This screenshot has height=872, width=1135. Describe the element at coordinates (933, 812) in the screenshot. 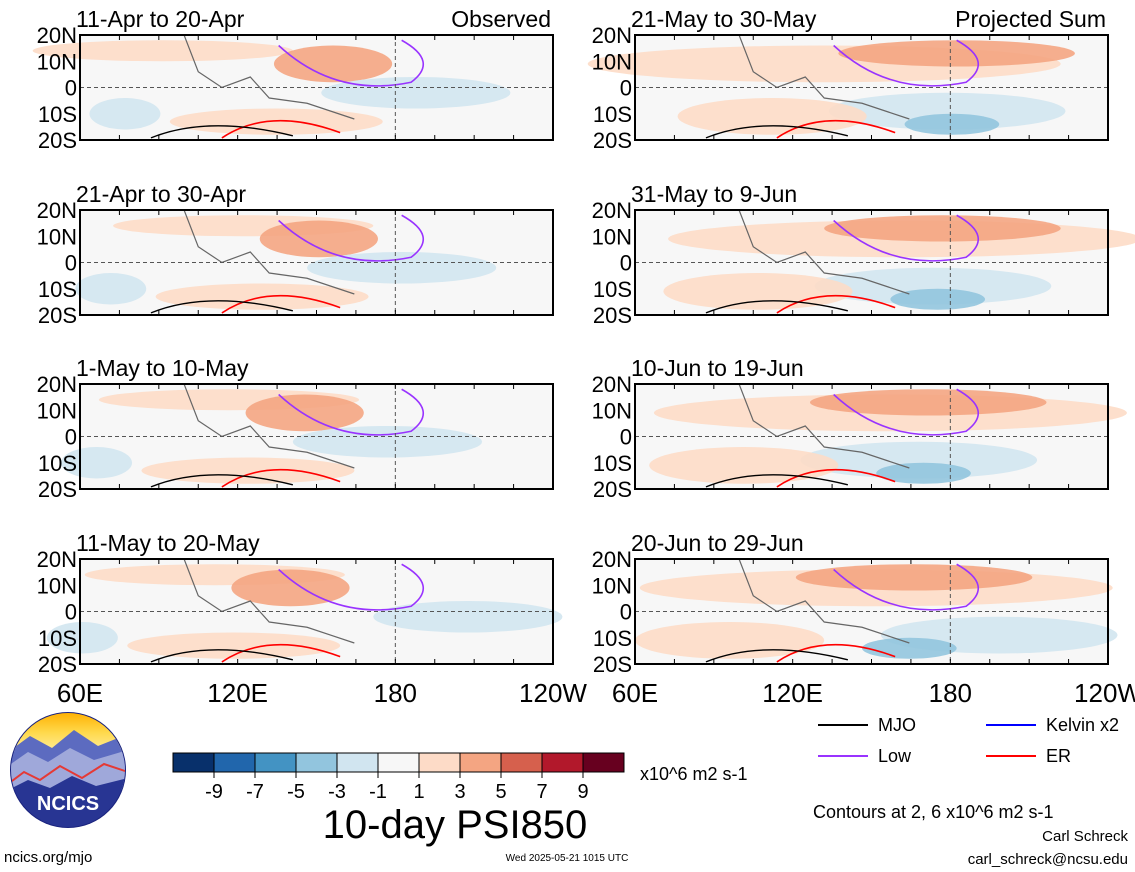

I see `contour-note: Contours at 2, 6 x10^6 m2 s-1` at that location.